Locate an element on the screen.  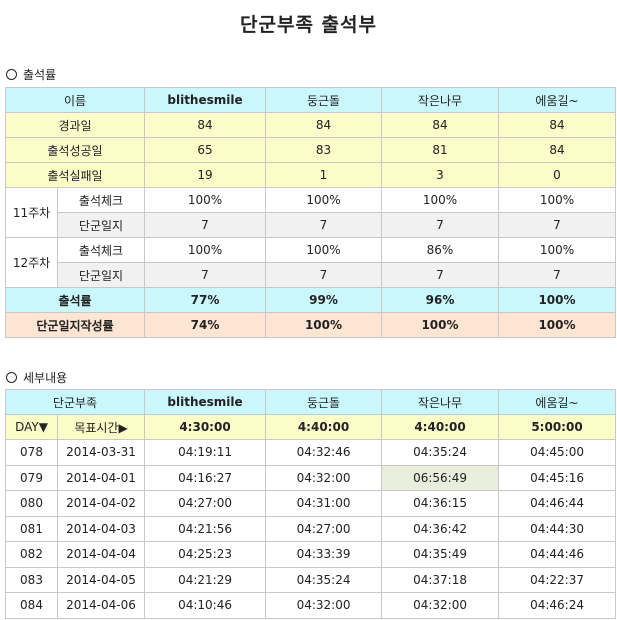
diary-rate-row: 단군일지작성률 74% 100% 100% 100% is located at coordinates (310, 325).